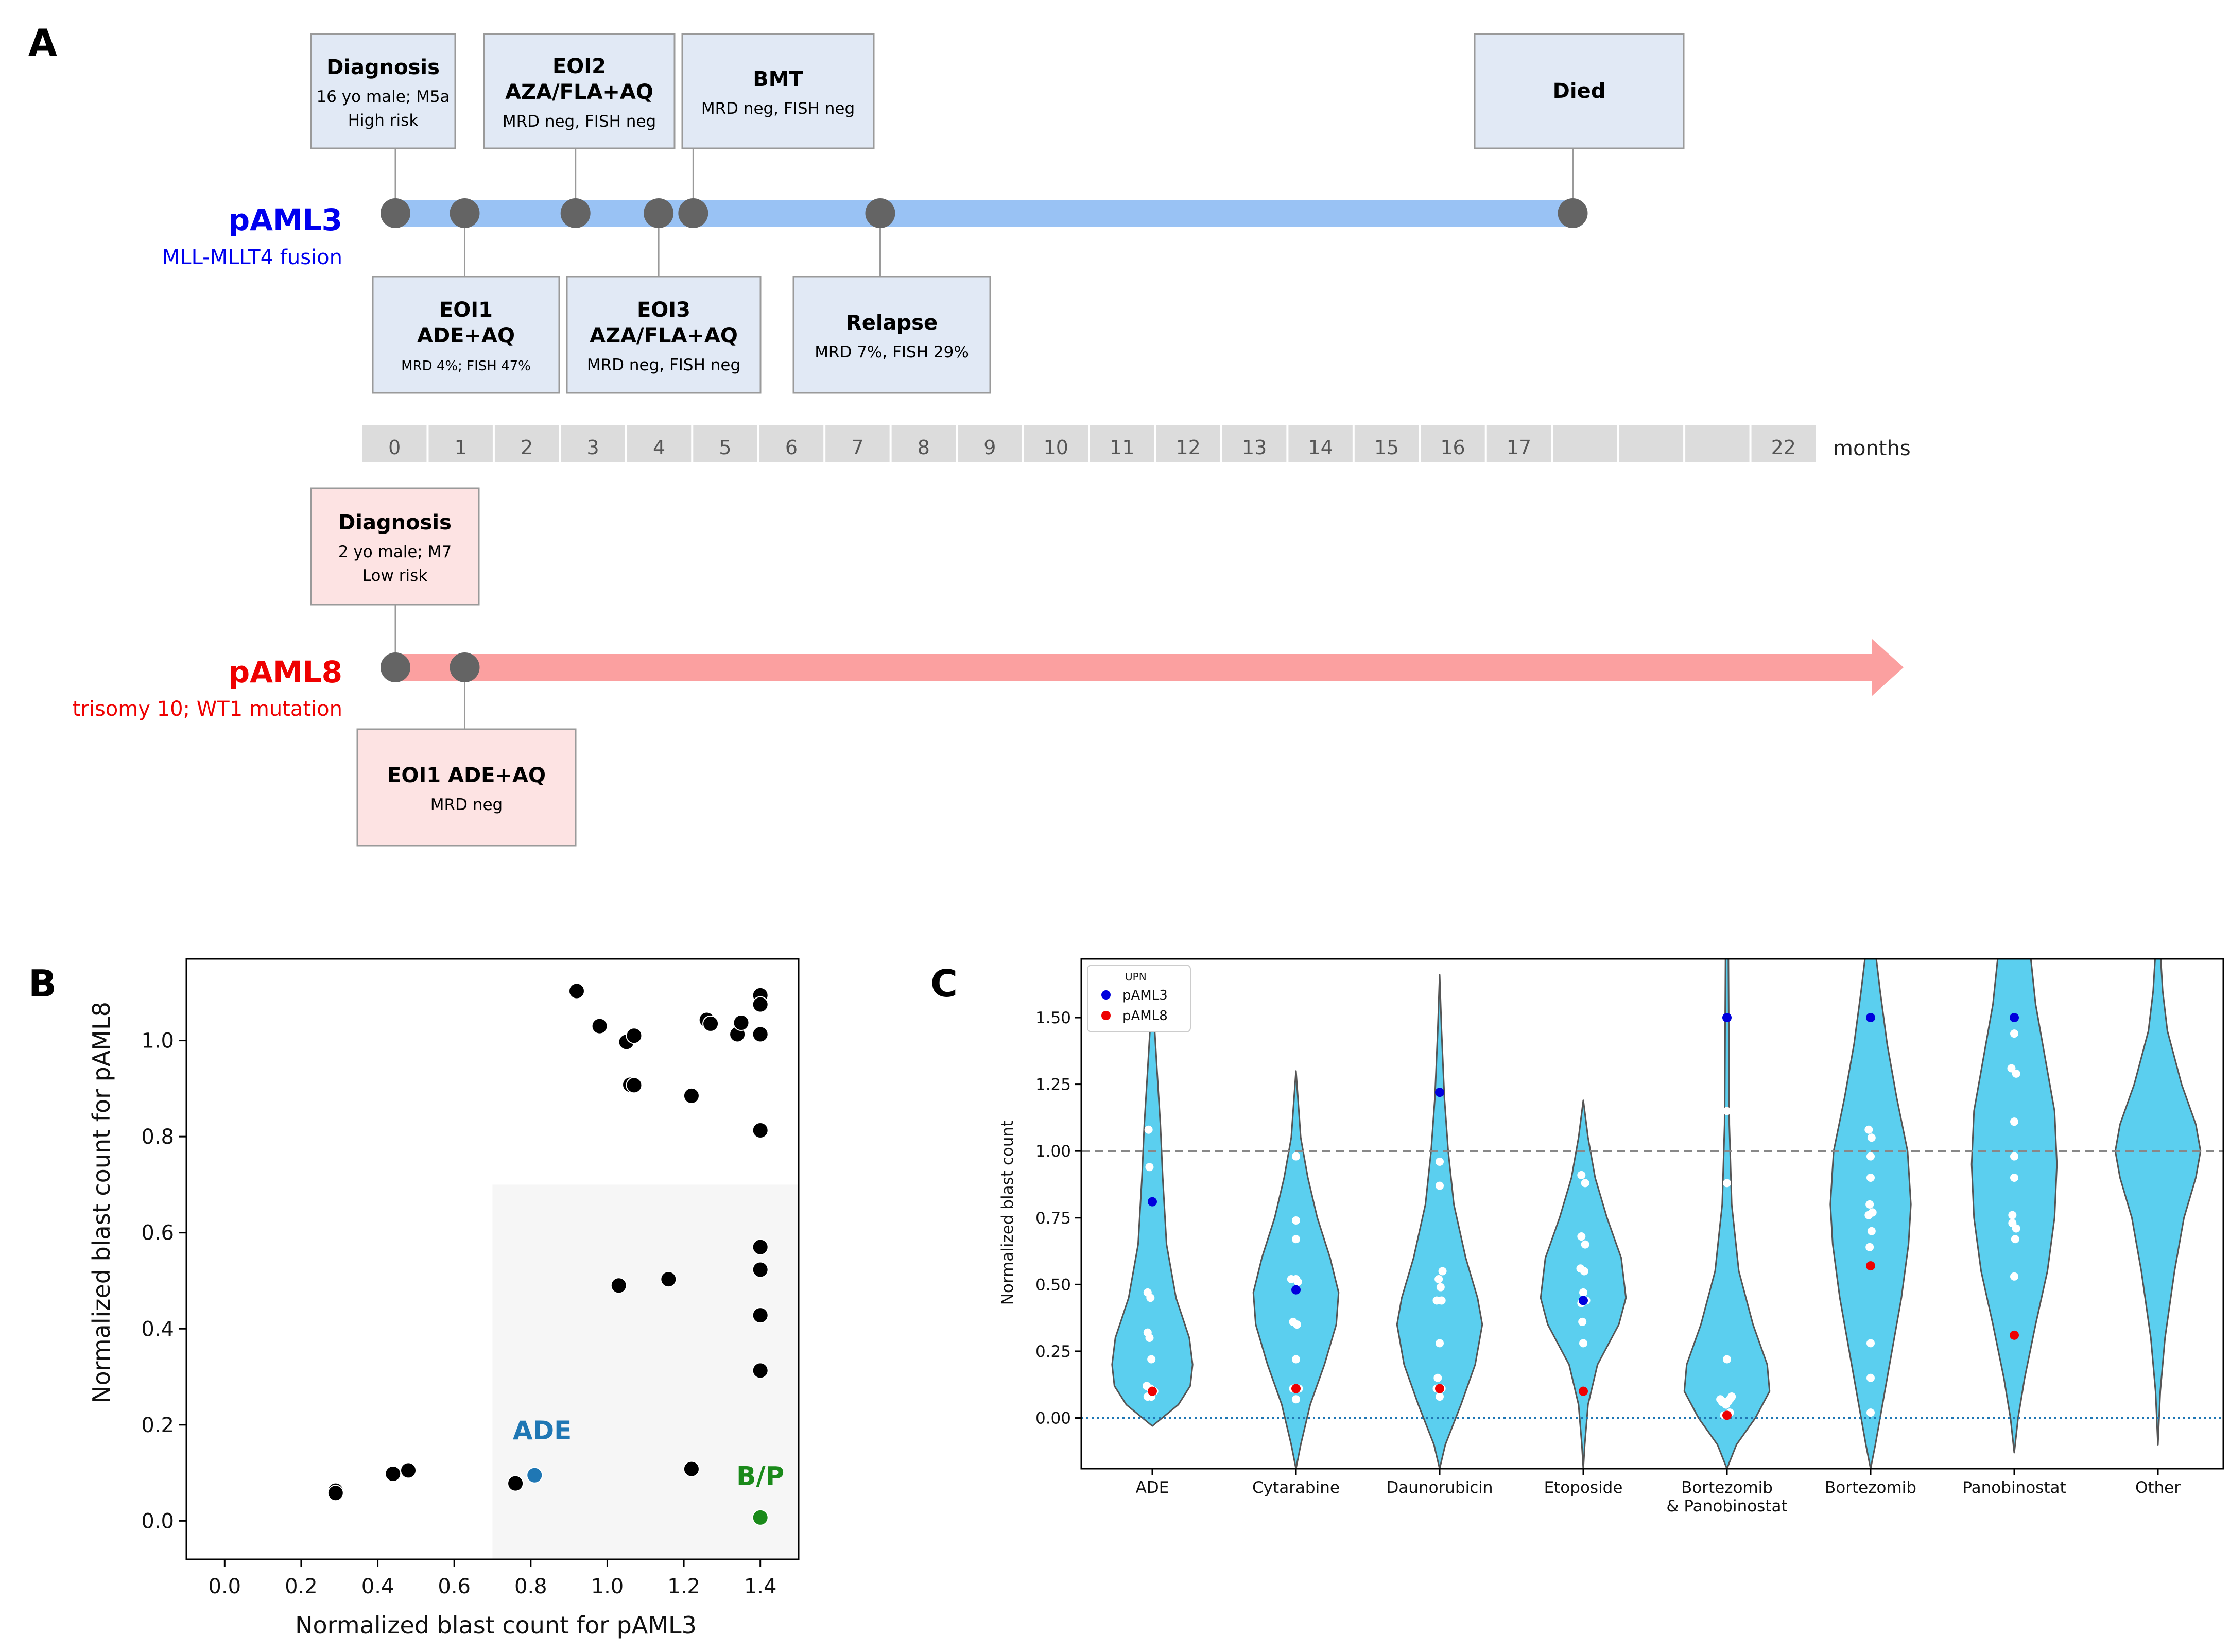  What do you see at coordinates (1584, 1487) in the screenshot?
I see `x-tick-label-etoposide: Etoposide` at bounding box center [1584, 1487].